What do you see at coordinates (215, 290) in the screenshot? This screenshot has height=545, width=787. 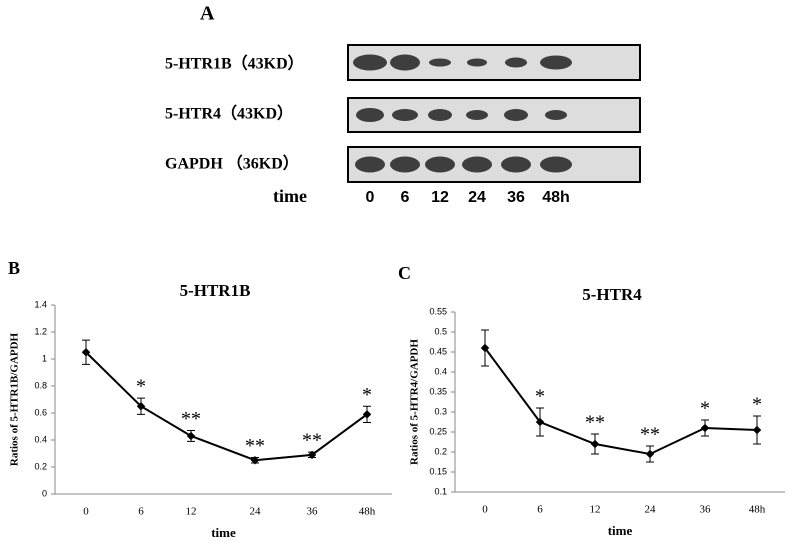 I see `chart-title: 5-HTR1B` at bounding box center [215, 290].